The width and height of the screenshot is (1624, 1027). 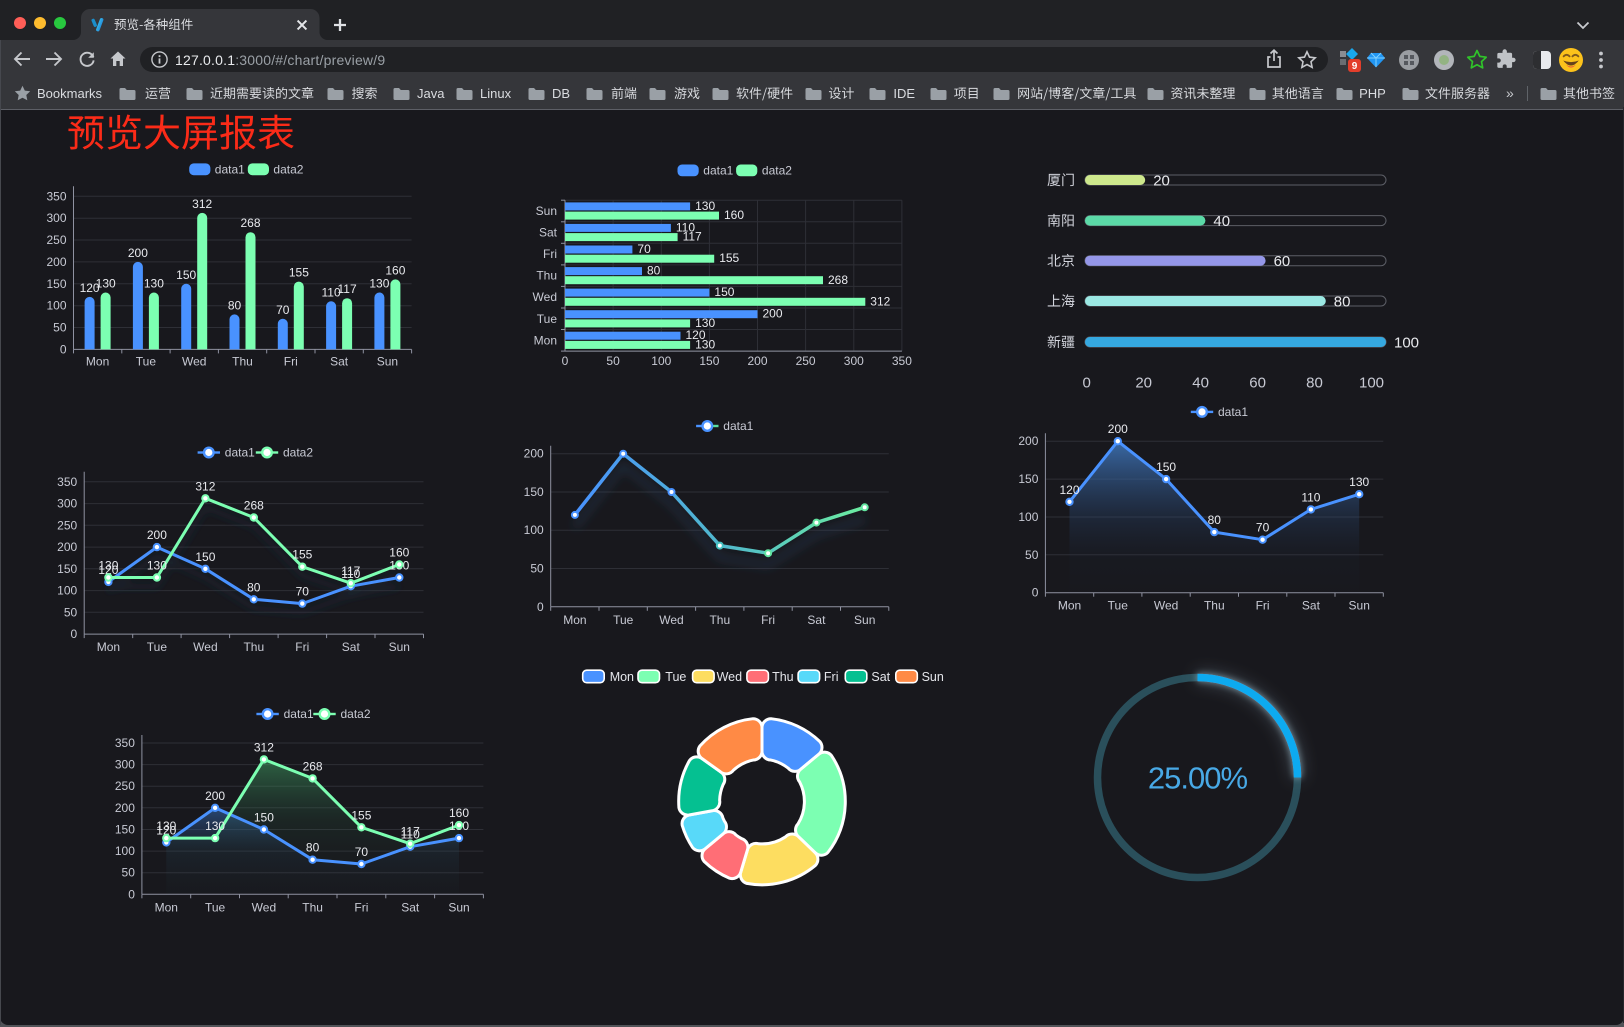 What do you see at coordinates (254, 506) in the screenshot?
I see `svg-text: 268` at bounding box center [254, 506].